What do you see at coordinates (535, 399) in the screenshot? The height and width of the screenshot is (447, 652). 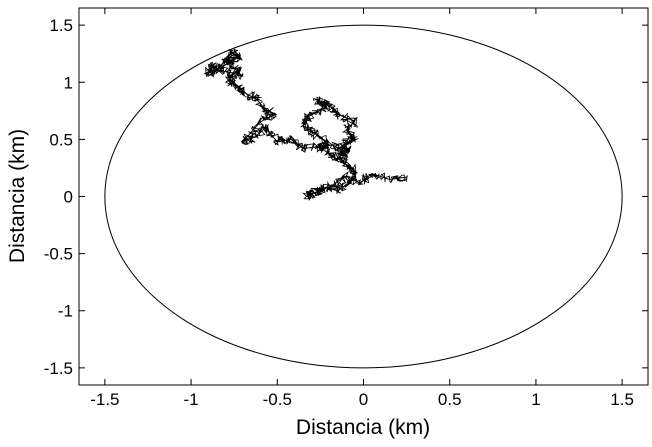 I see `x-tick-label: 1` at bounding box center [535, 399].